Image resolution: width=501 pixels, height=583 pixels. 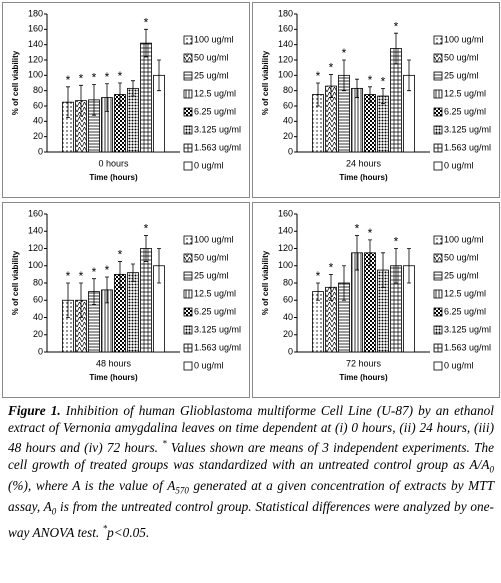 What do you see at coordinates (465, 293) in the screenshot?
I see `legend-label: 12.5 ug/ml` at bounding box center [465, 293].